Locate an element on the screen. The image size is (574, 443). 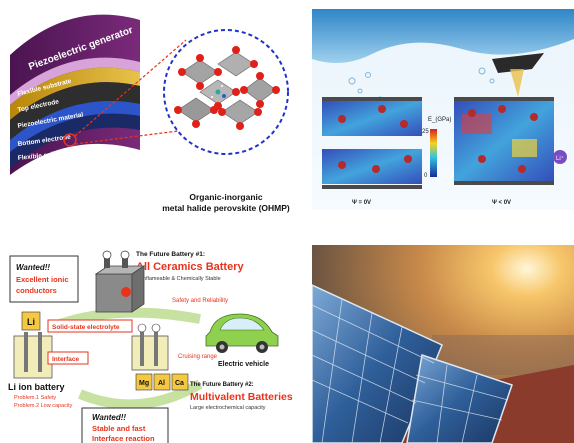
psi-left: Ψ = 0V is located at coordinates (361, 203).